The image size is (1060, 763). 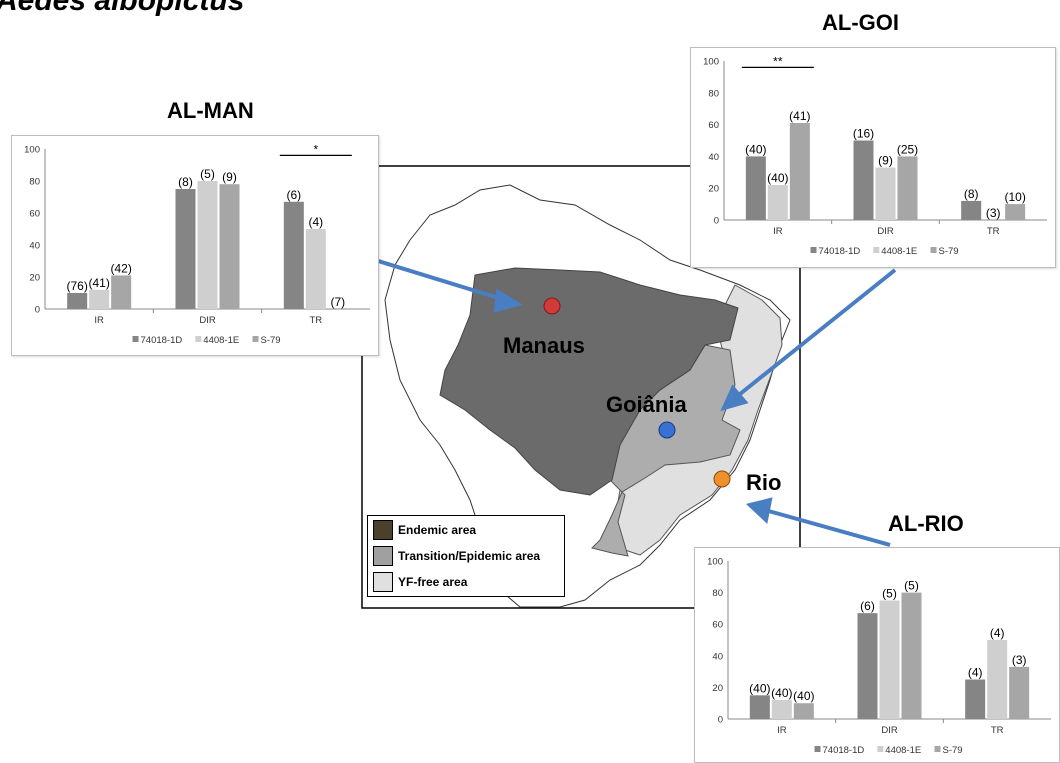 I want to click on legend-label-endemic: Endemic area, so click(x=437, y=530).